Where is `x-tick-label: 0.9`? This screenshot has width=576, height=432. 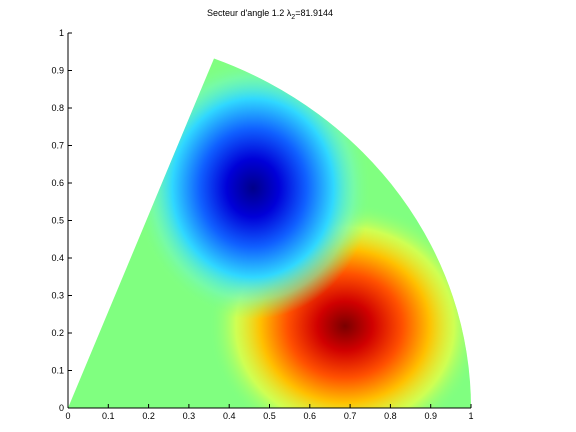
x-tick-label: 0.9 is located at coordinates (430, 416).